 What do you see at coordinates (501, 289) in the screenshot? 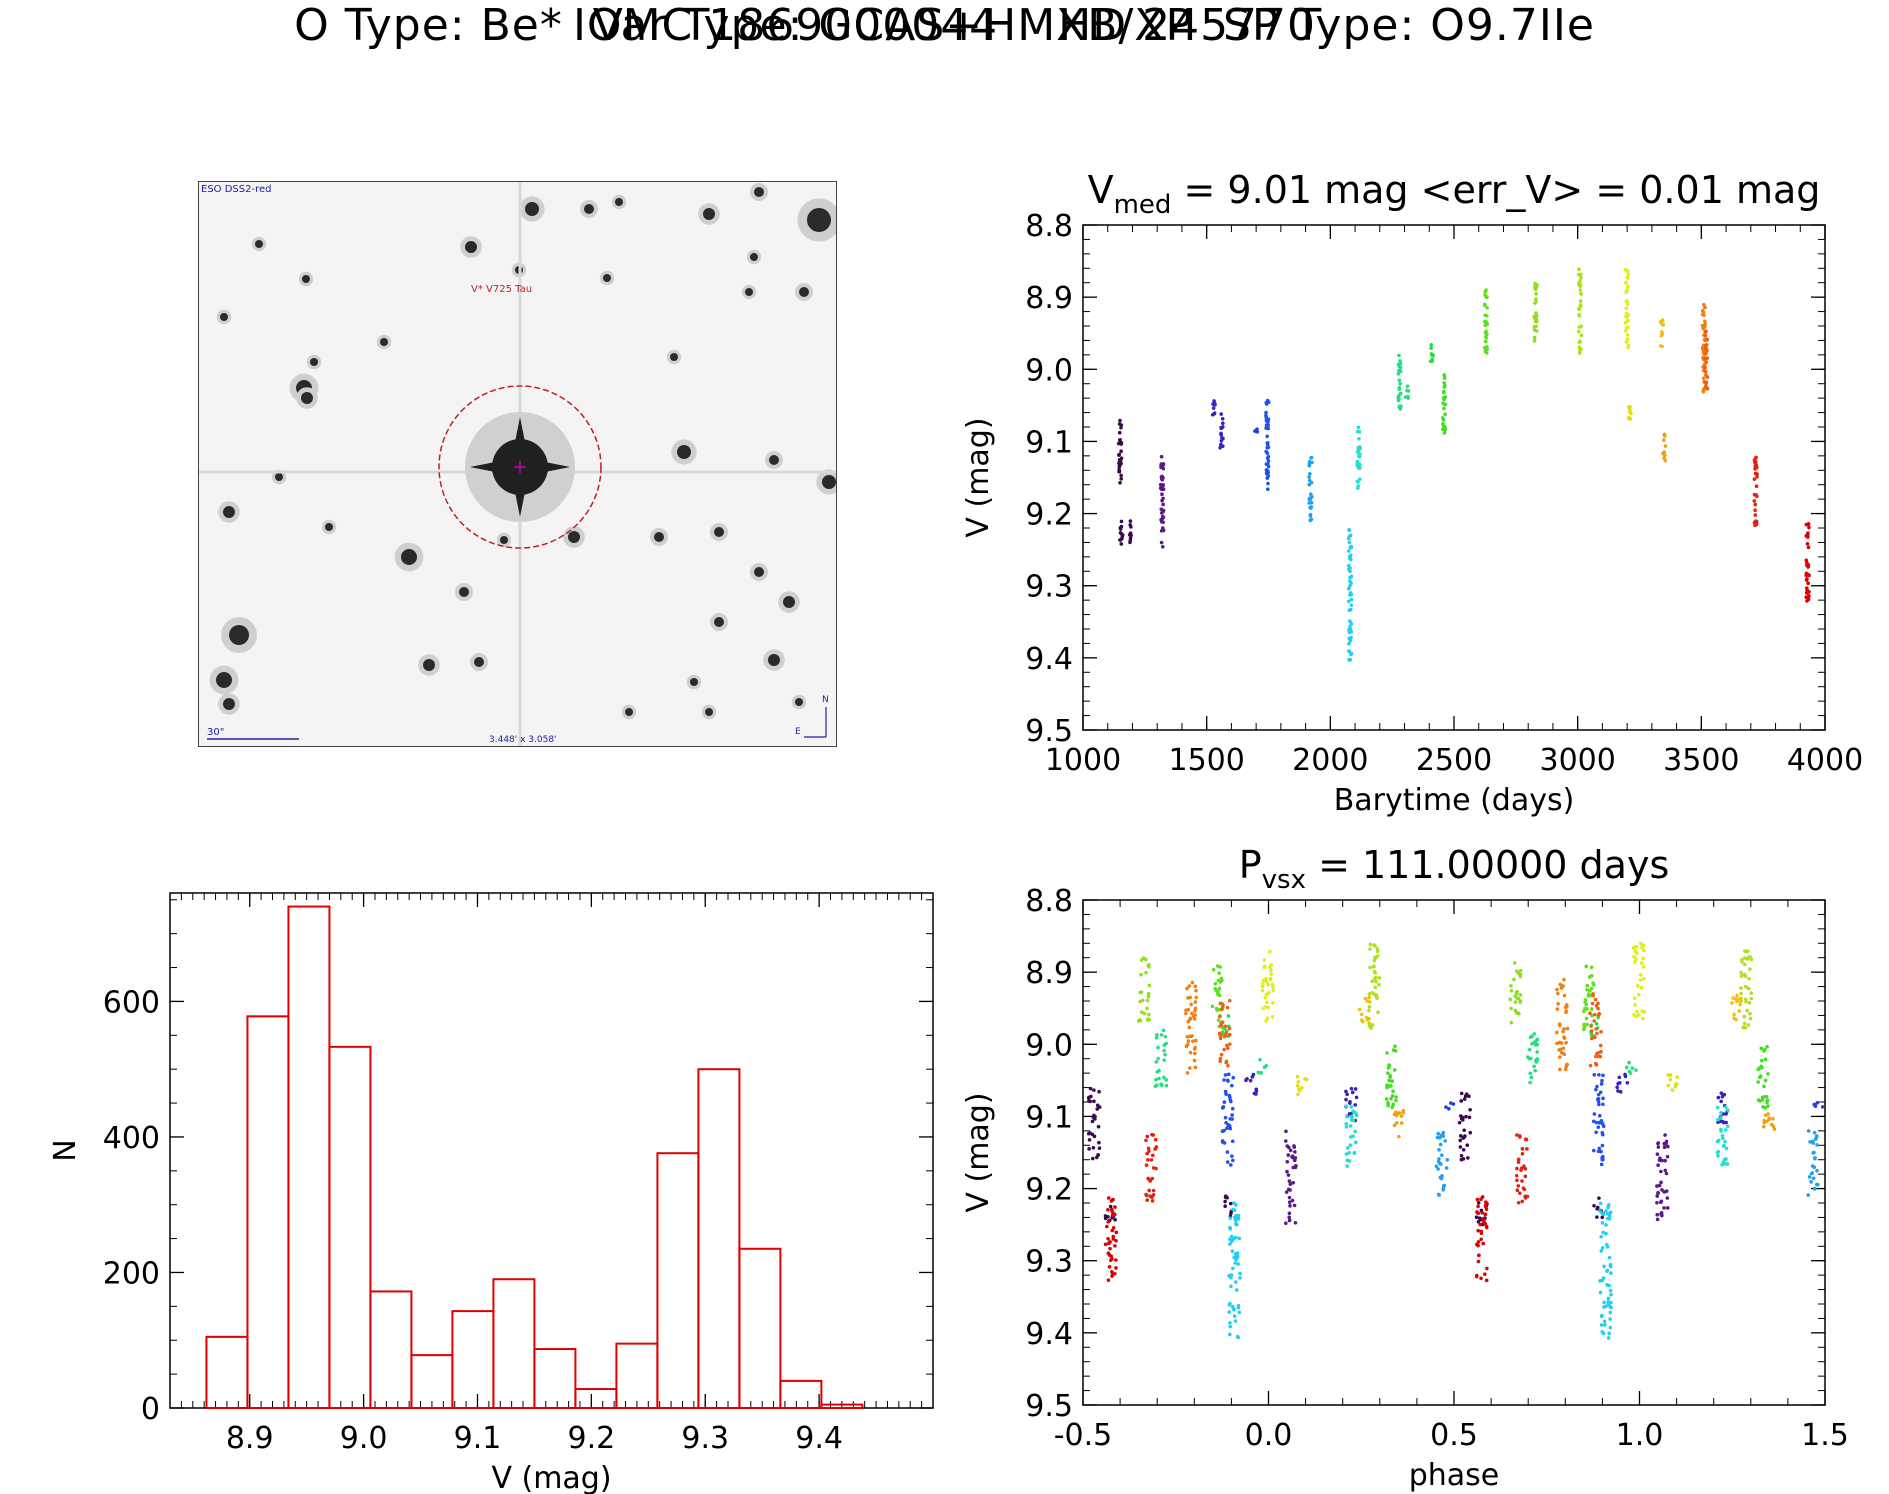
I see `target-label: V* V725 Tau` at bounding box center [501, 289].